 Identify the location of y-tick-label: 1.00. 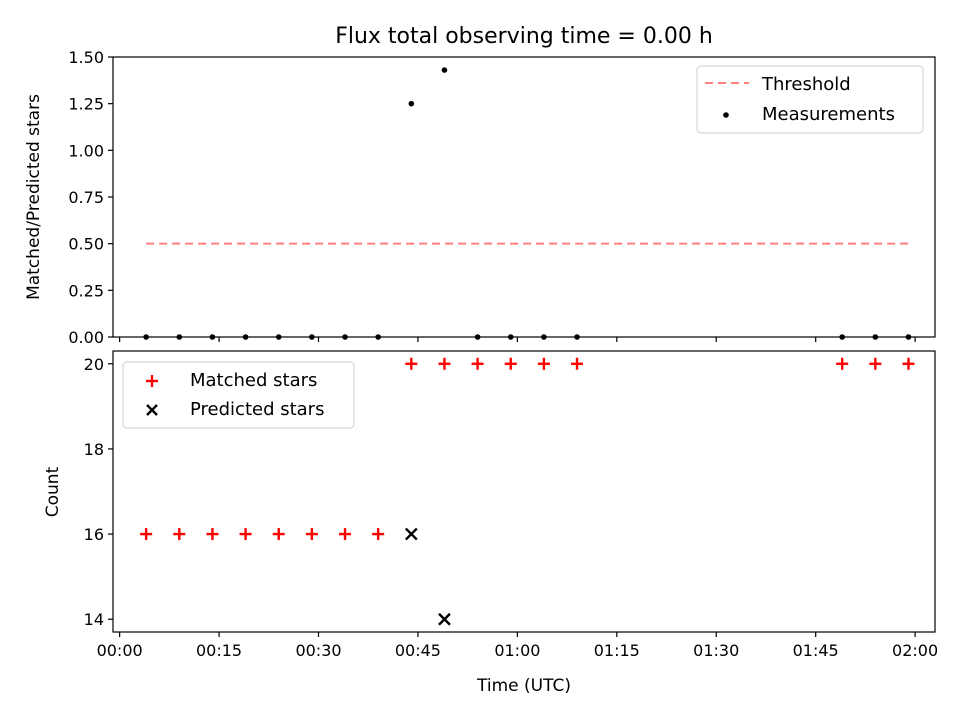
(86, 150).